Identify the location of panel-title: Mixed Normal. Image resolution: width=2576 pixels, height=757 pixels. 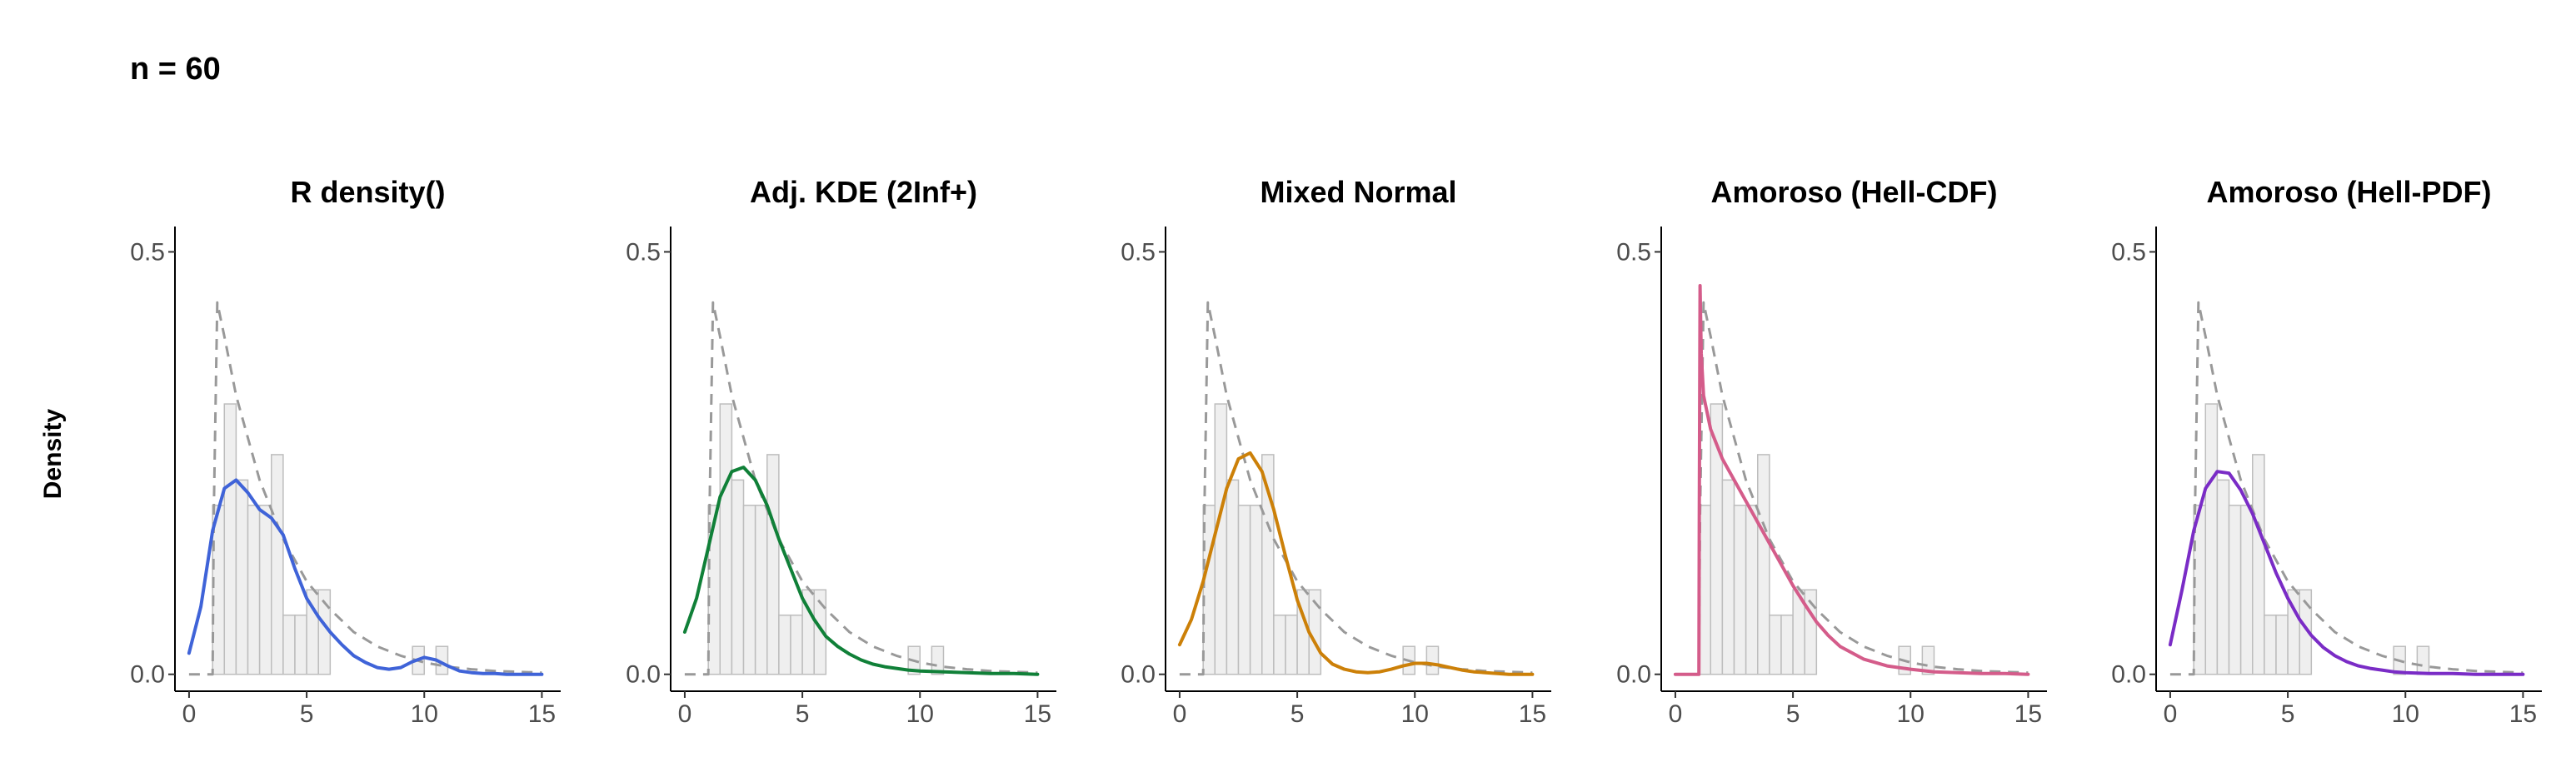
(1358, 192).